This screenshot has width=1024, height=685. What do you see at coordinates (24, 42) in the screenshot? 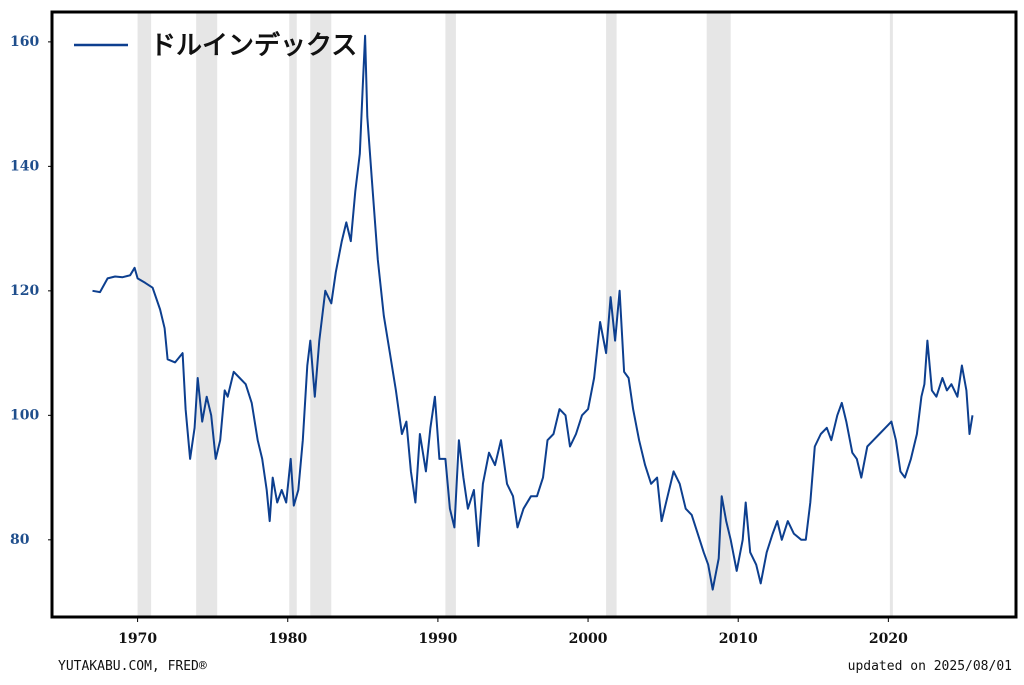
I see `y-tick-label: 160` at bounding box center [24, 42].